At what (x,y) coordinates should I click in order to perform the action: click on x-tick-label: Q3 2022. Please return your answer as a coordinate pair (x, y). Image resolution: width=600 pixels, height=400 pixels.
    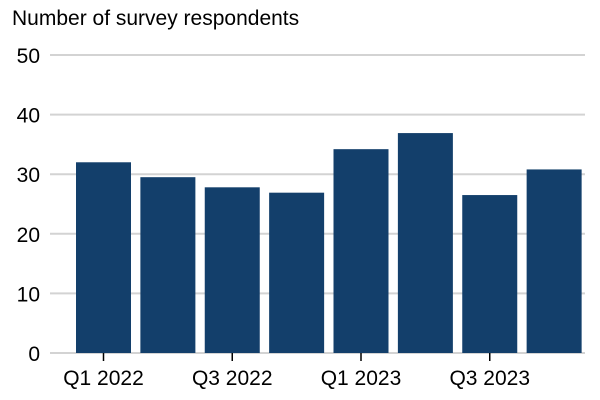
    Looking at the image, I should click on (232, 378).